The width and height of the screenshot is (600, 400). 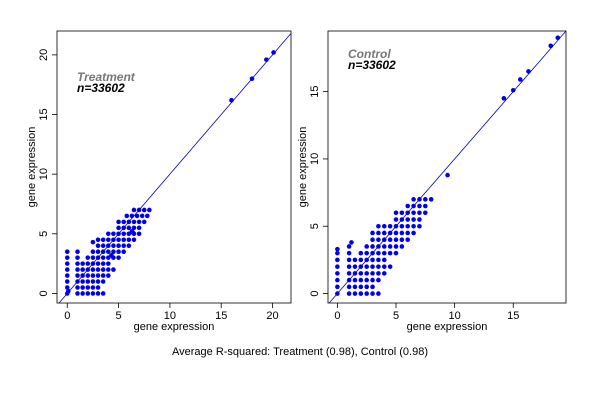 What do you see at coordinates (315, 91) in the screenshot?
I see `y-tick-label: 15` at bounding box center [315, 91].